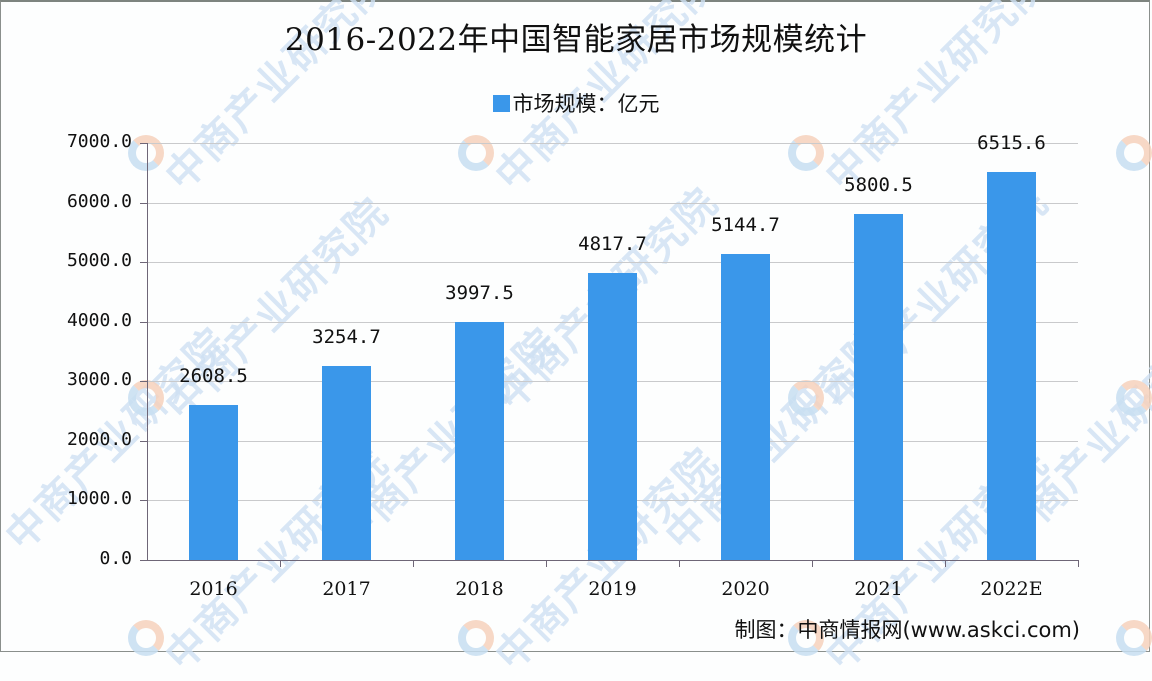  What do you see at coordinates (907, 630) in the screenshot?
I see `source-note: 制图：中商情报网(www.askci.com)` at bounding box center [907, 630].